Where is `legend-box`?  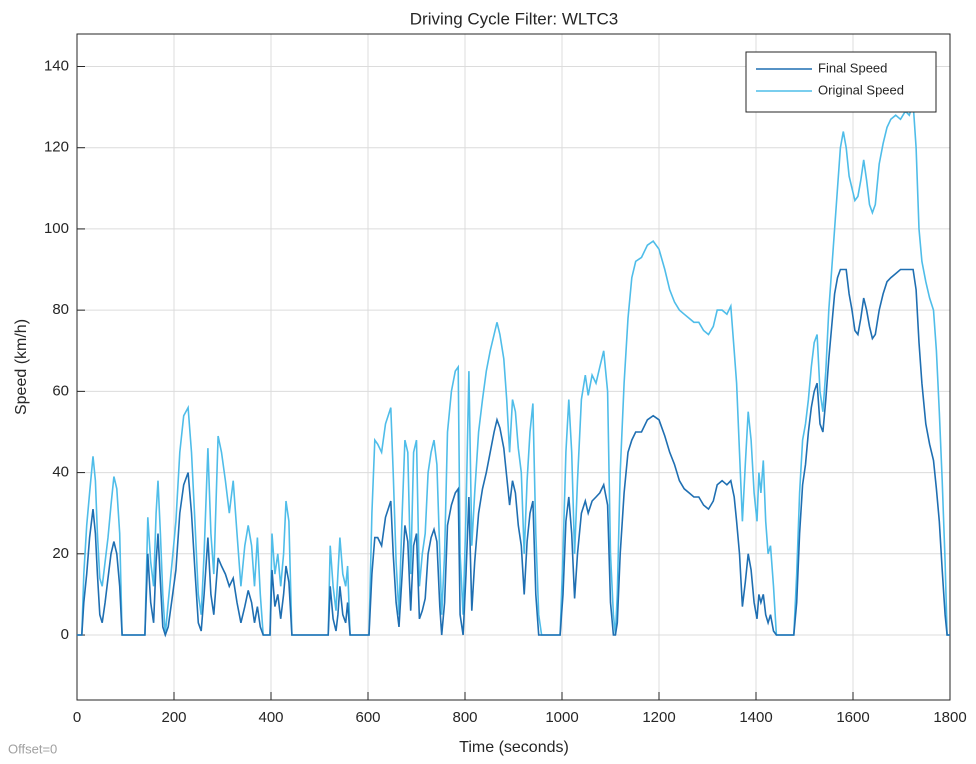
legend-box is located at coordinates (841, 82).